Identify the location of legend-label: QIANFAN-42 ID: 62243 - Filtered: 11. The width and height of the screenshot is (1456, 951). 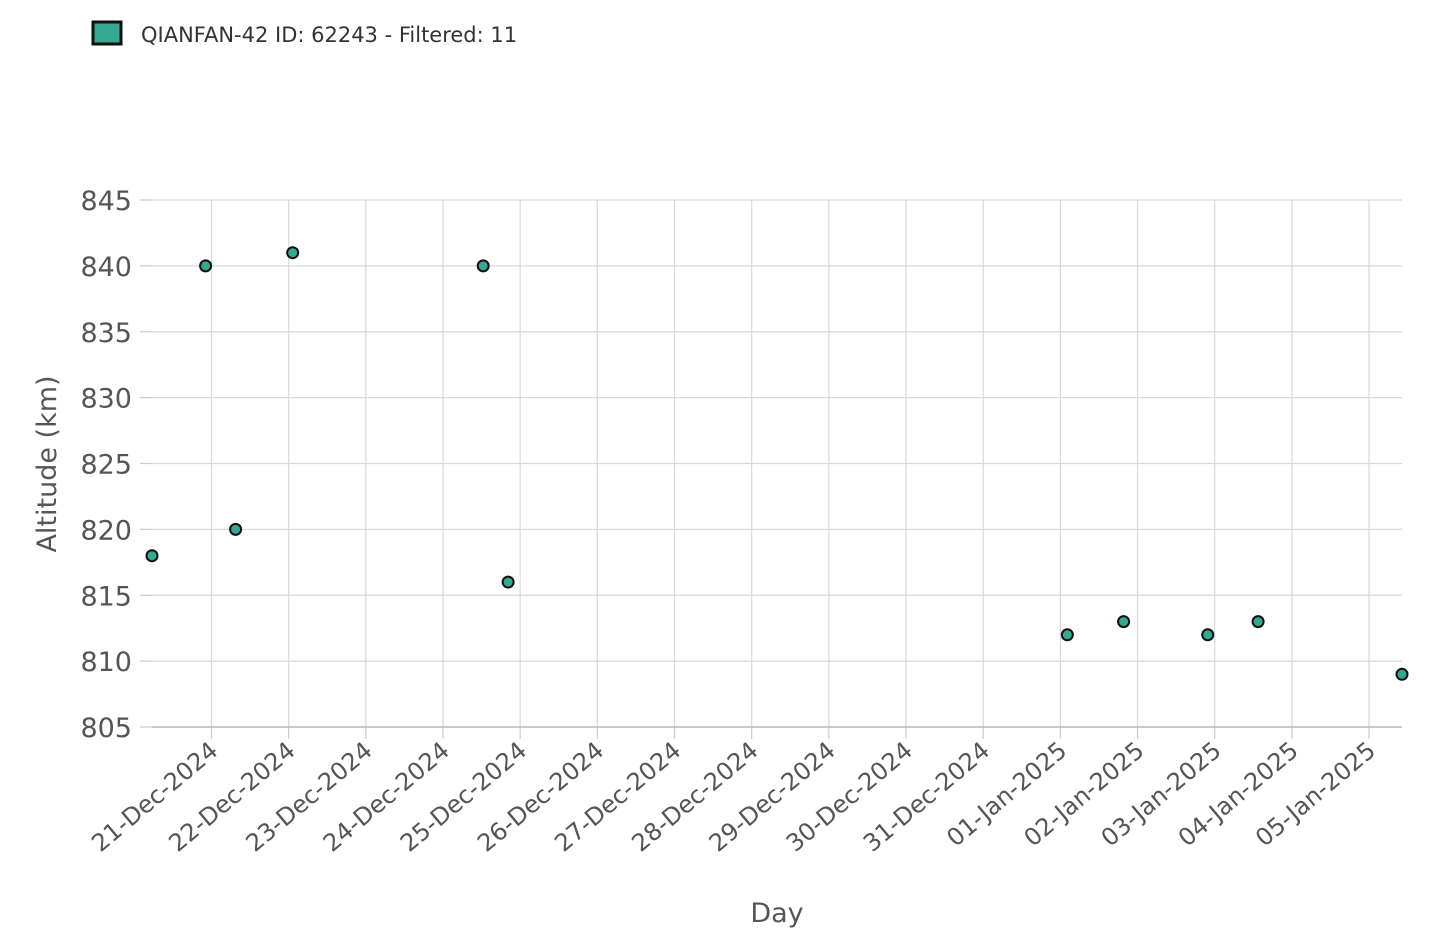
(329, 35).